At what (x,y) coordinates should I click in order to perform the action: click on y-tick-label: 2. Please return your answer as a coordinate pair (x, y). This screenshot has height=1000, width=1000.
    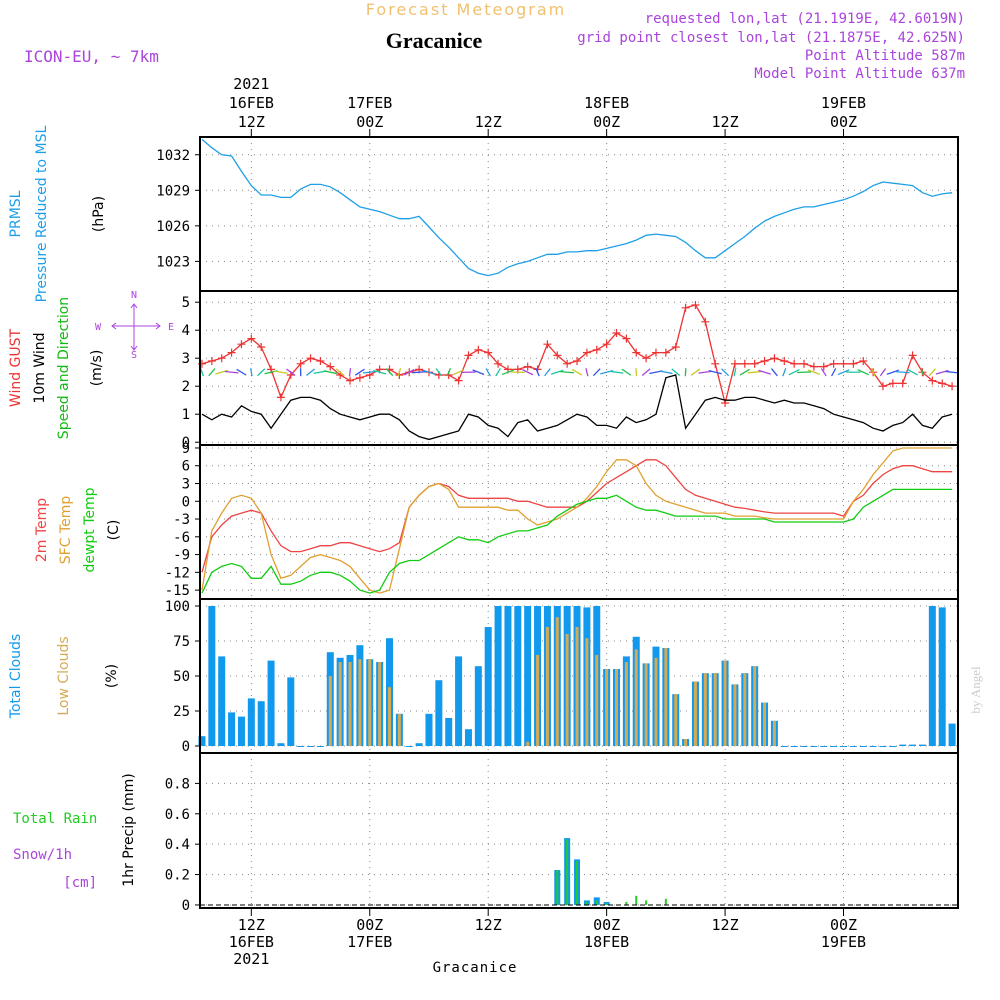
    Looking at the image, I should click on (186, 387).